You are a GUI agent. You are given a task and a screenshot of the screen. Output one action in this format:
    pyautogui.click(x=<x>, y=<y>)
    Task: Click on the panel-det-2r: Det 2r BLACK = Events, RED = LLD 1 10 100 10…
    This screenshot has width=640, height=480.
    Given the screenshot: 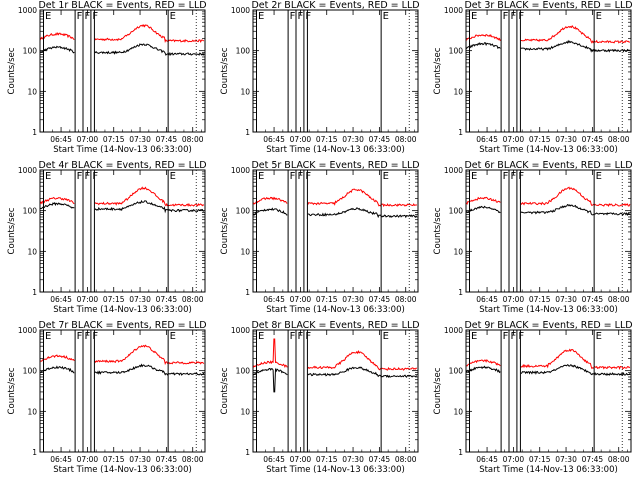 What is the action you would take?
    pyautogui.click(x=320, y=77)
    